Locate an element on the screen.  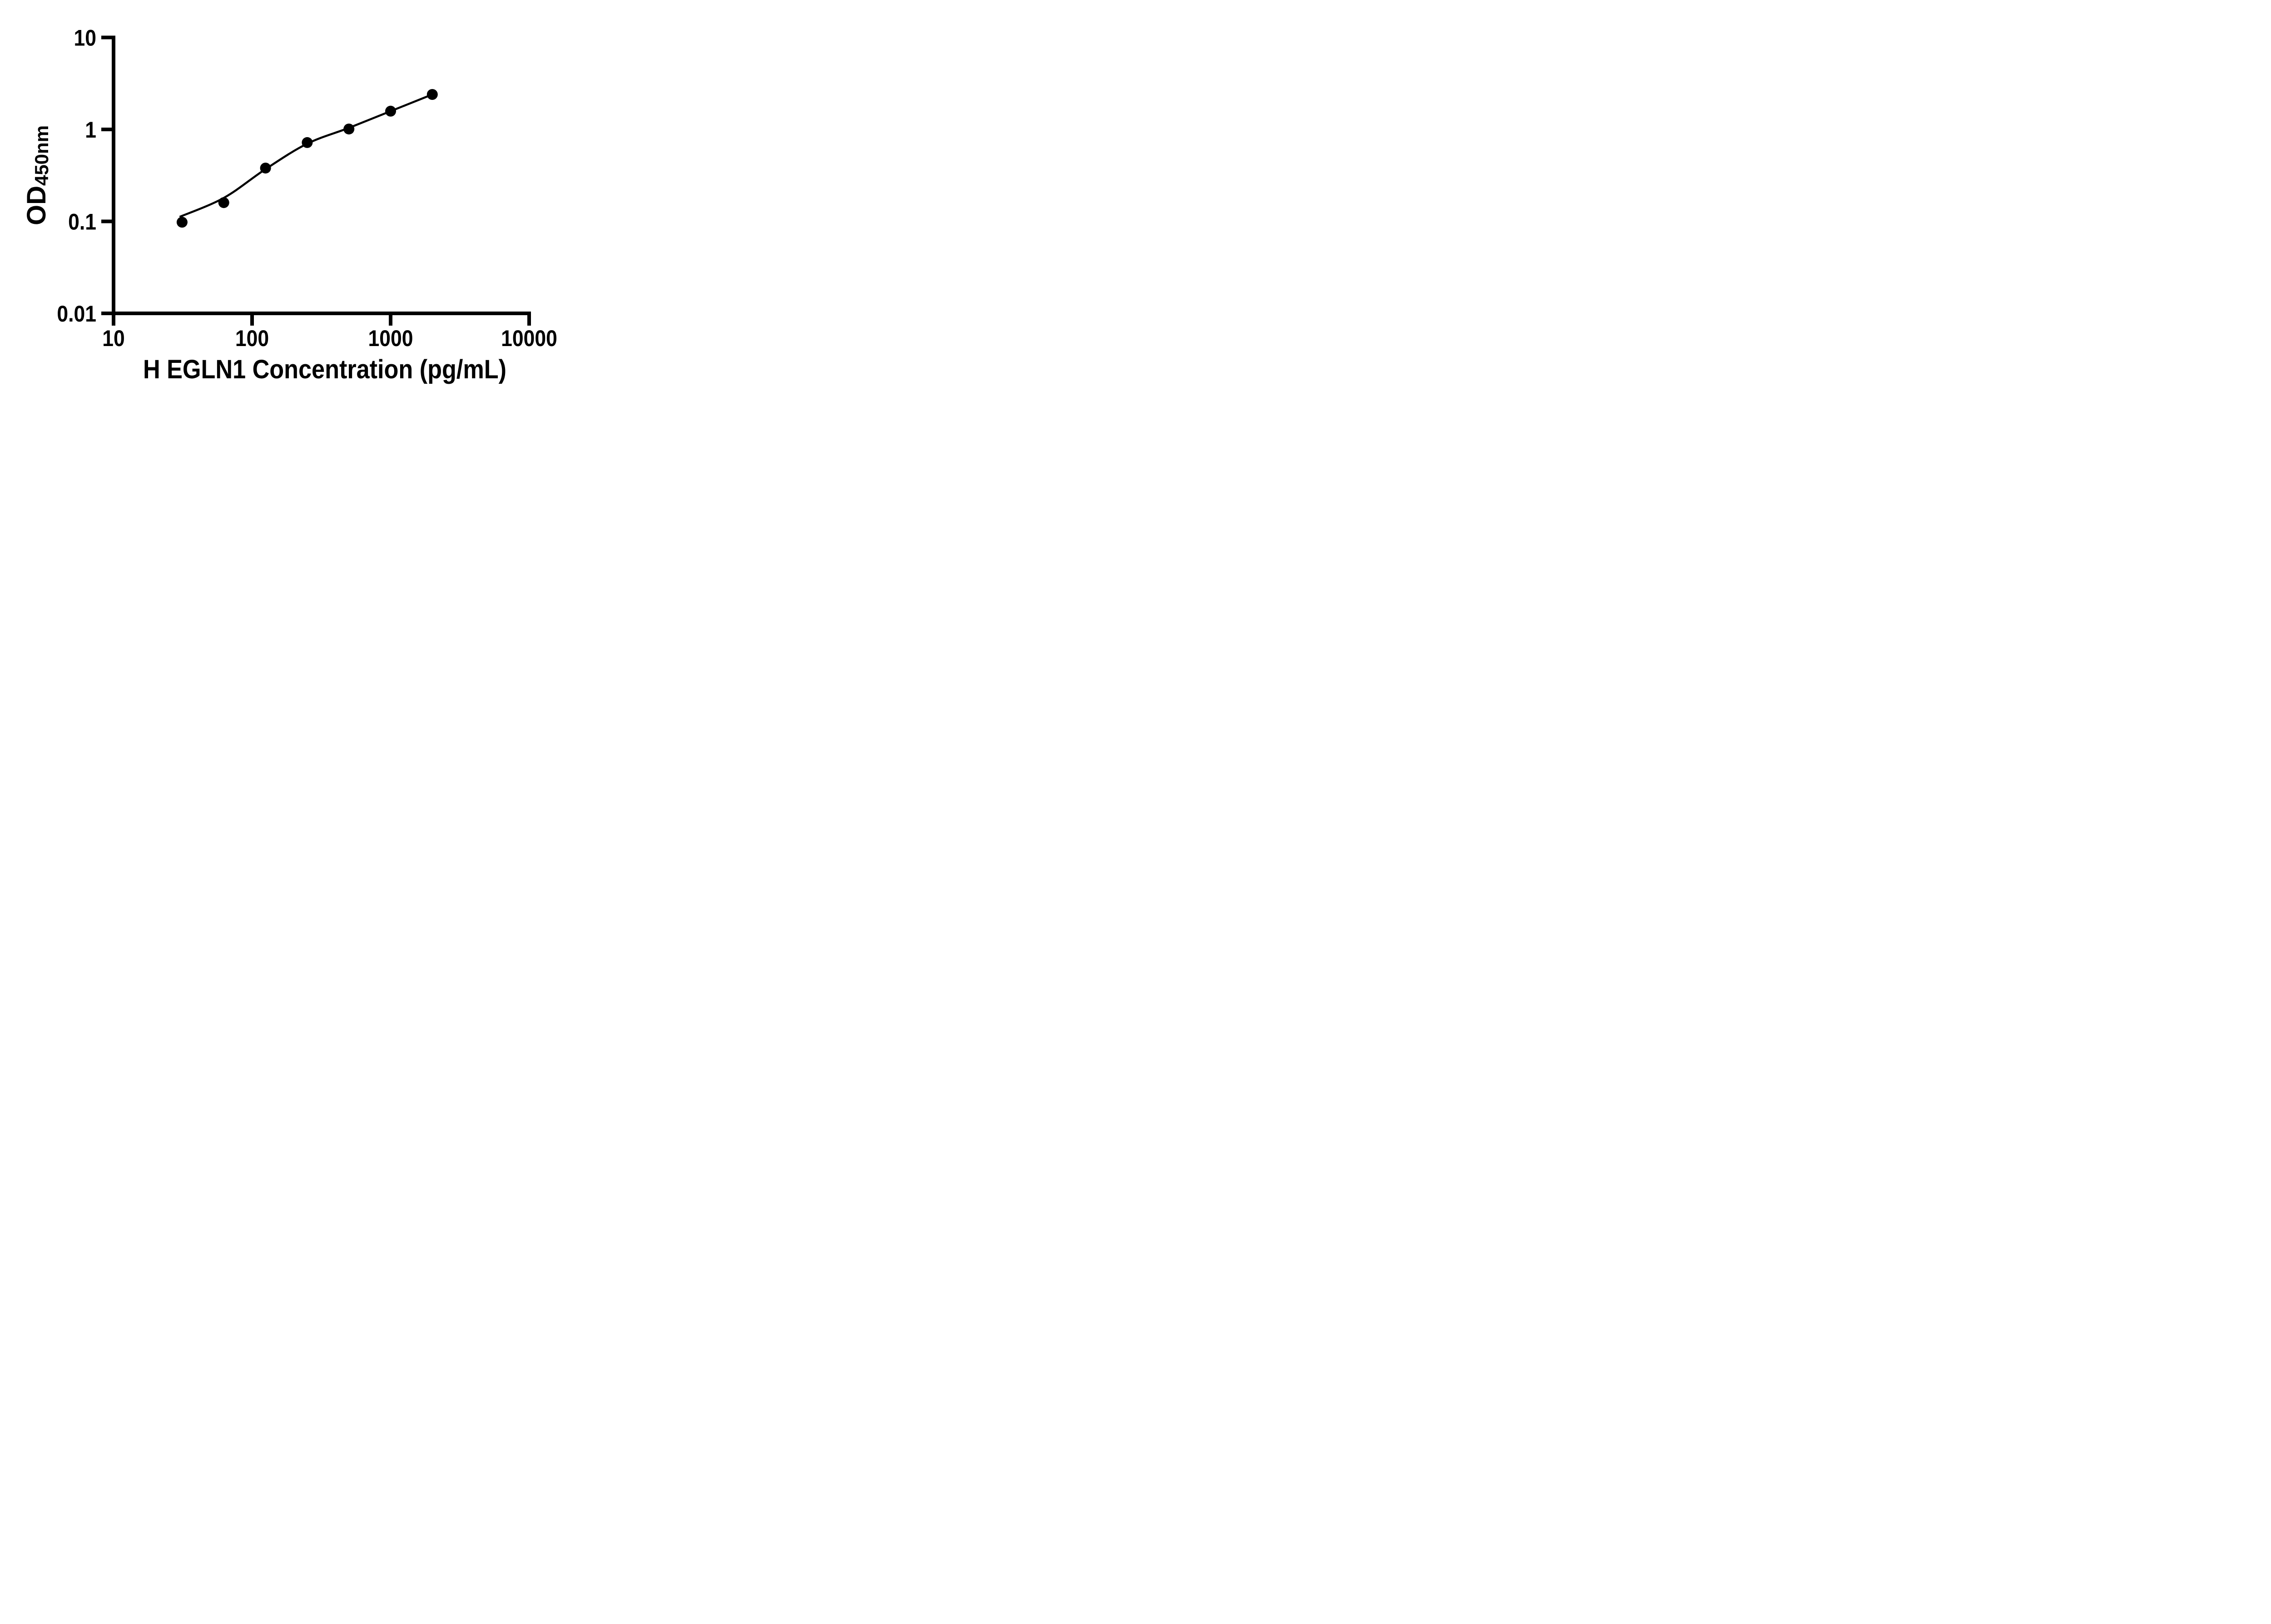
y-axis-title-main: OD is located at coordinates (36, 205).